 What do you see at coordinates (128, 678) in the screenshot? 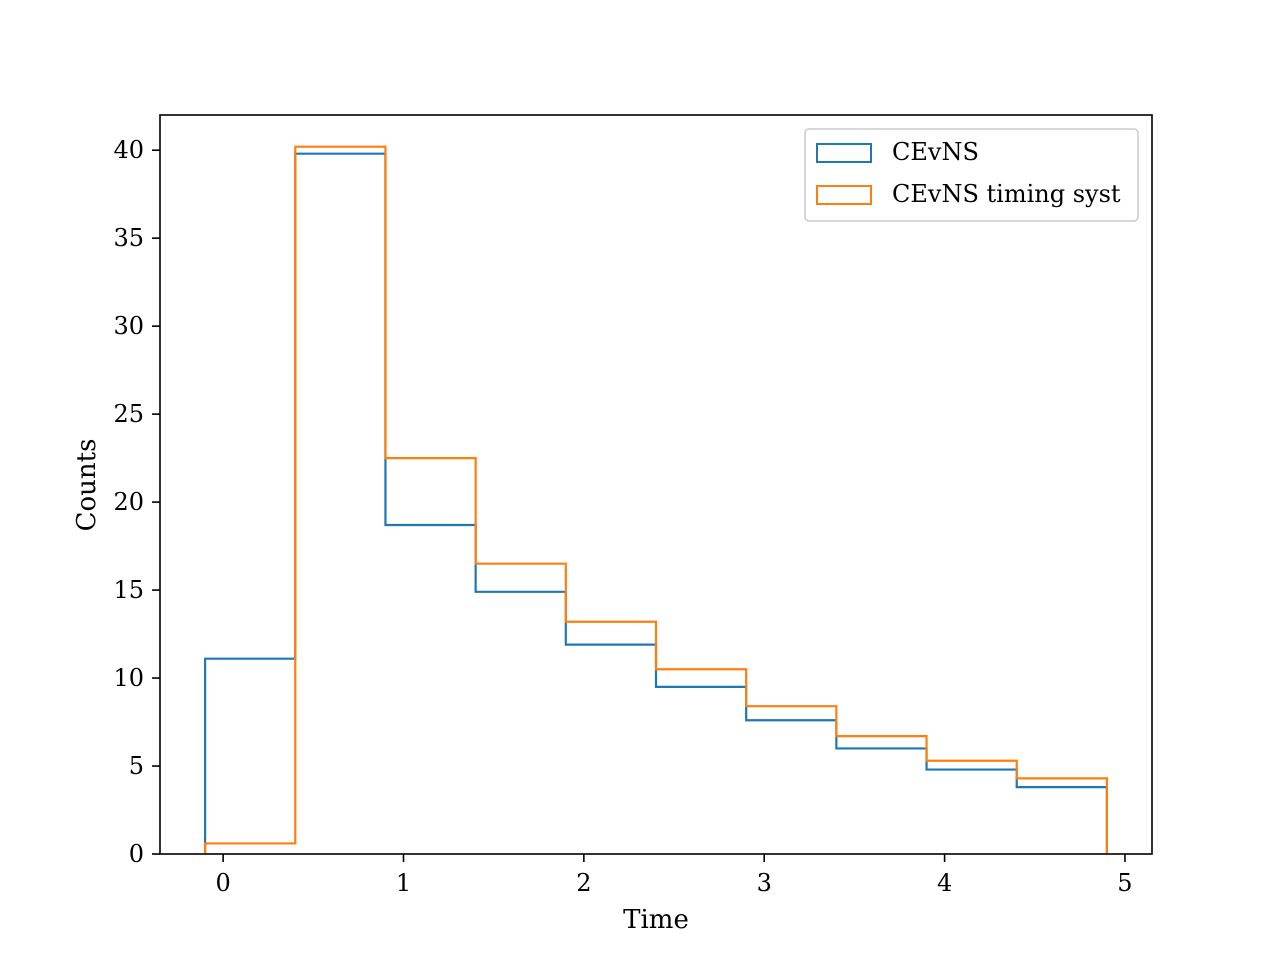
I see `y-tick-label: 10` at bounding box center [128, 678].